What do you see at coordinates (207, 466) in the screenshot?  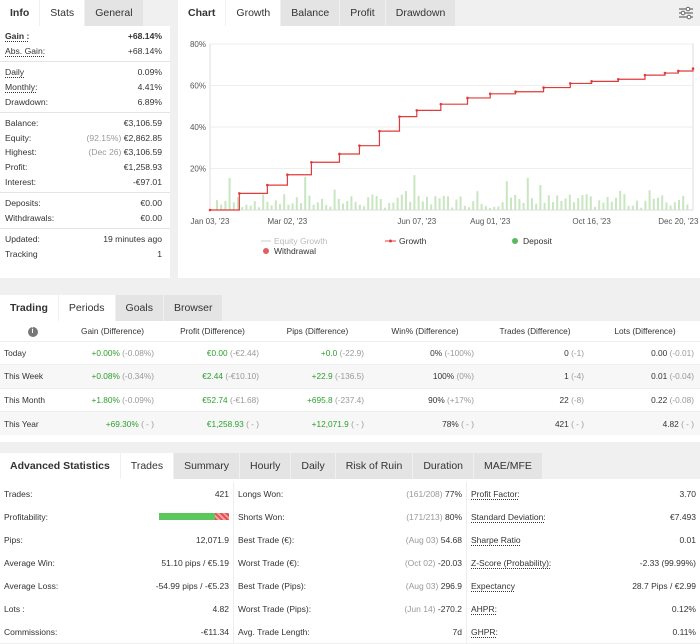 I see `tab-summary: Summary` at bounding box center [207, 466].